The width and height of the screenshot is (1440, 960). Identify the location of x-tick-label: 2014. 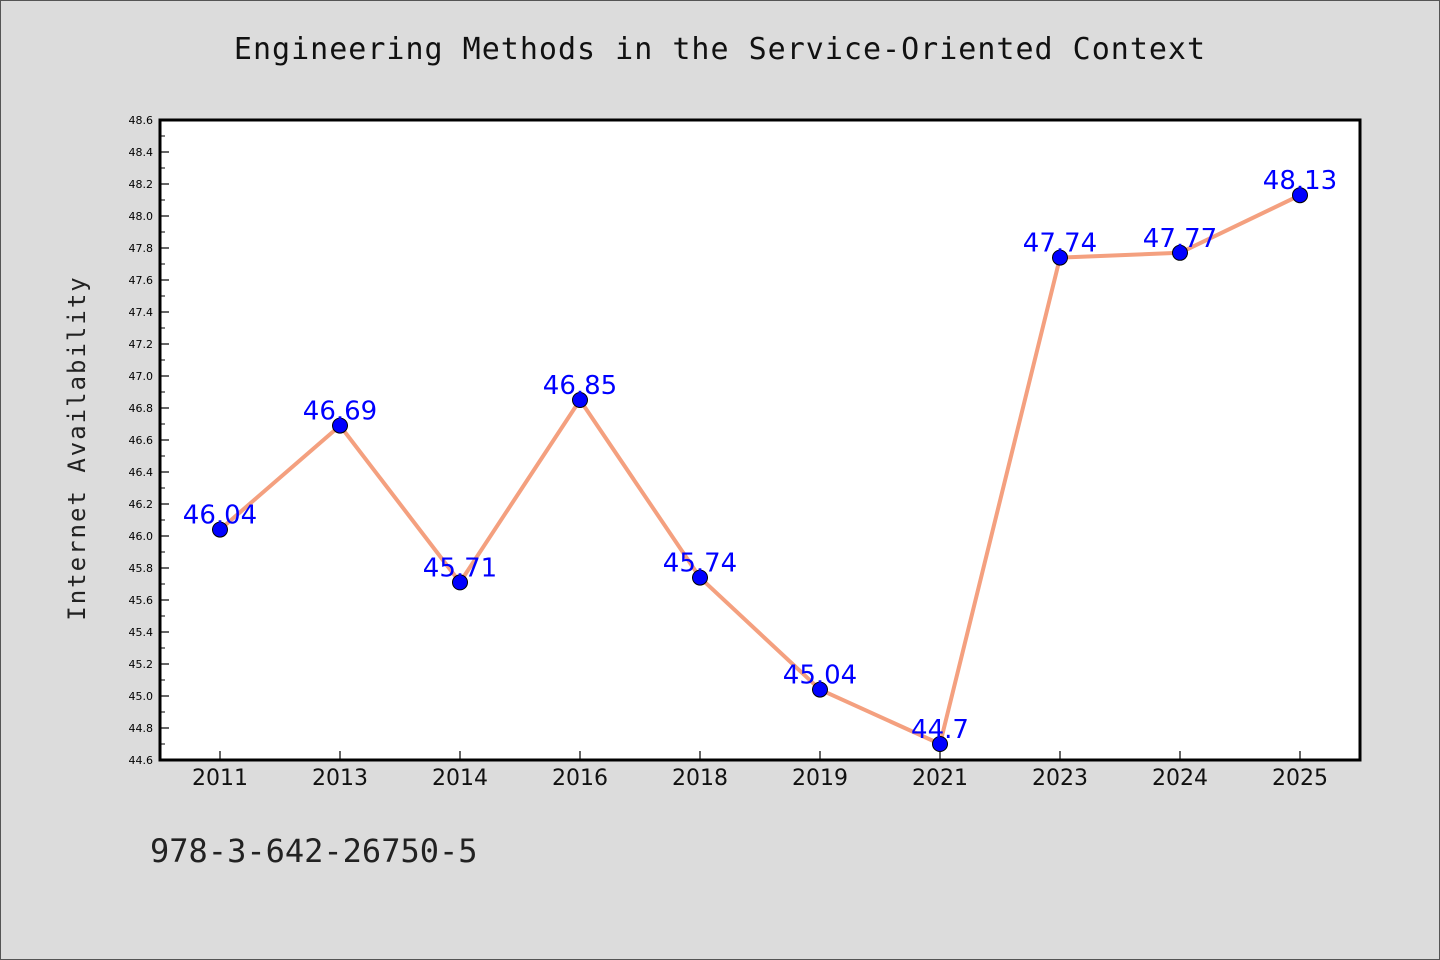
(460, 778).